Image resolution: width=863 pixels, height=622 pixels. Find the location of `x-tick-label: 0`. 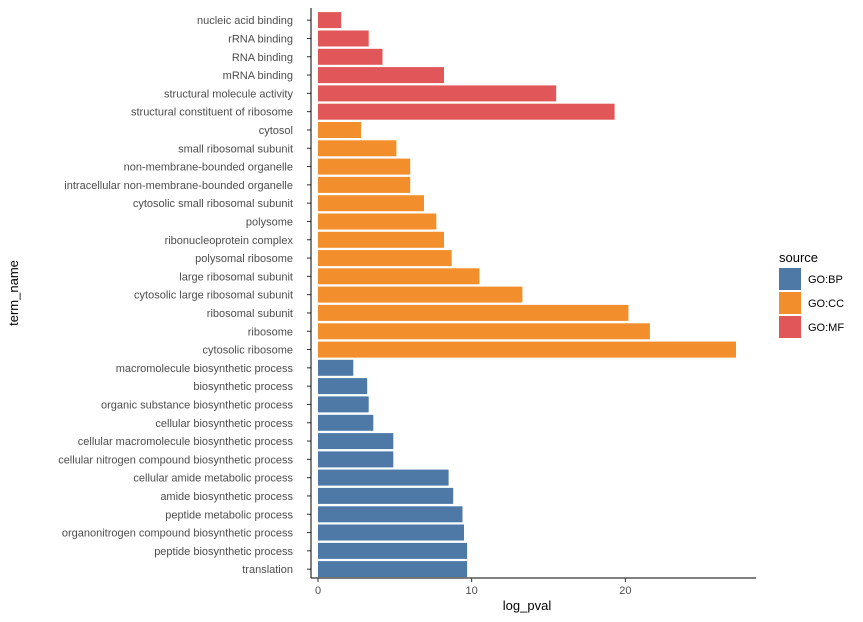

x-tick-label: 0 is located at coordinates (318, 591).